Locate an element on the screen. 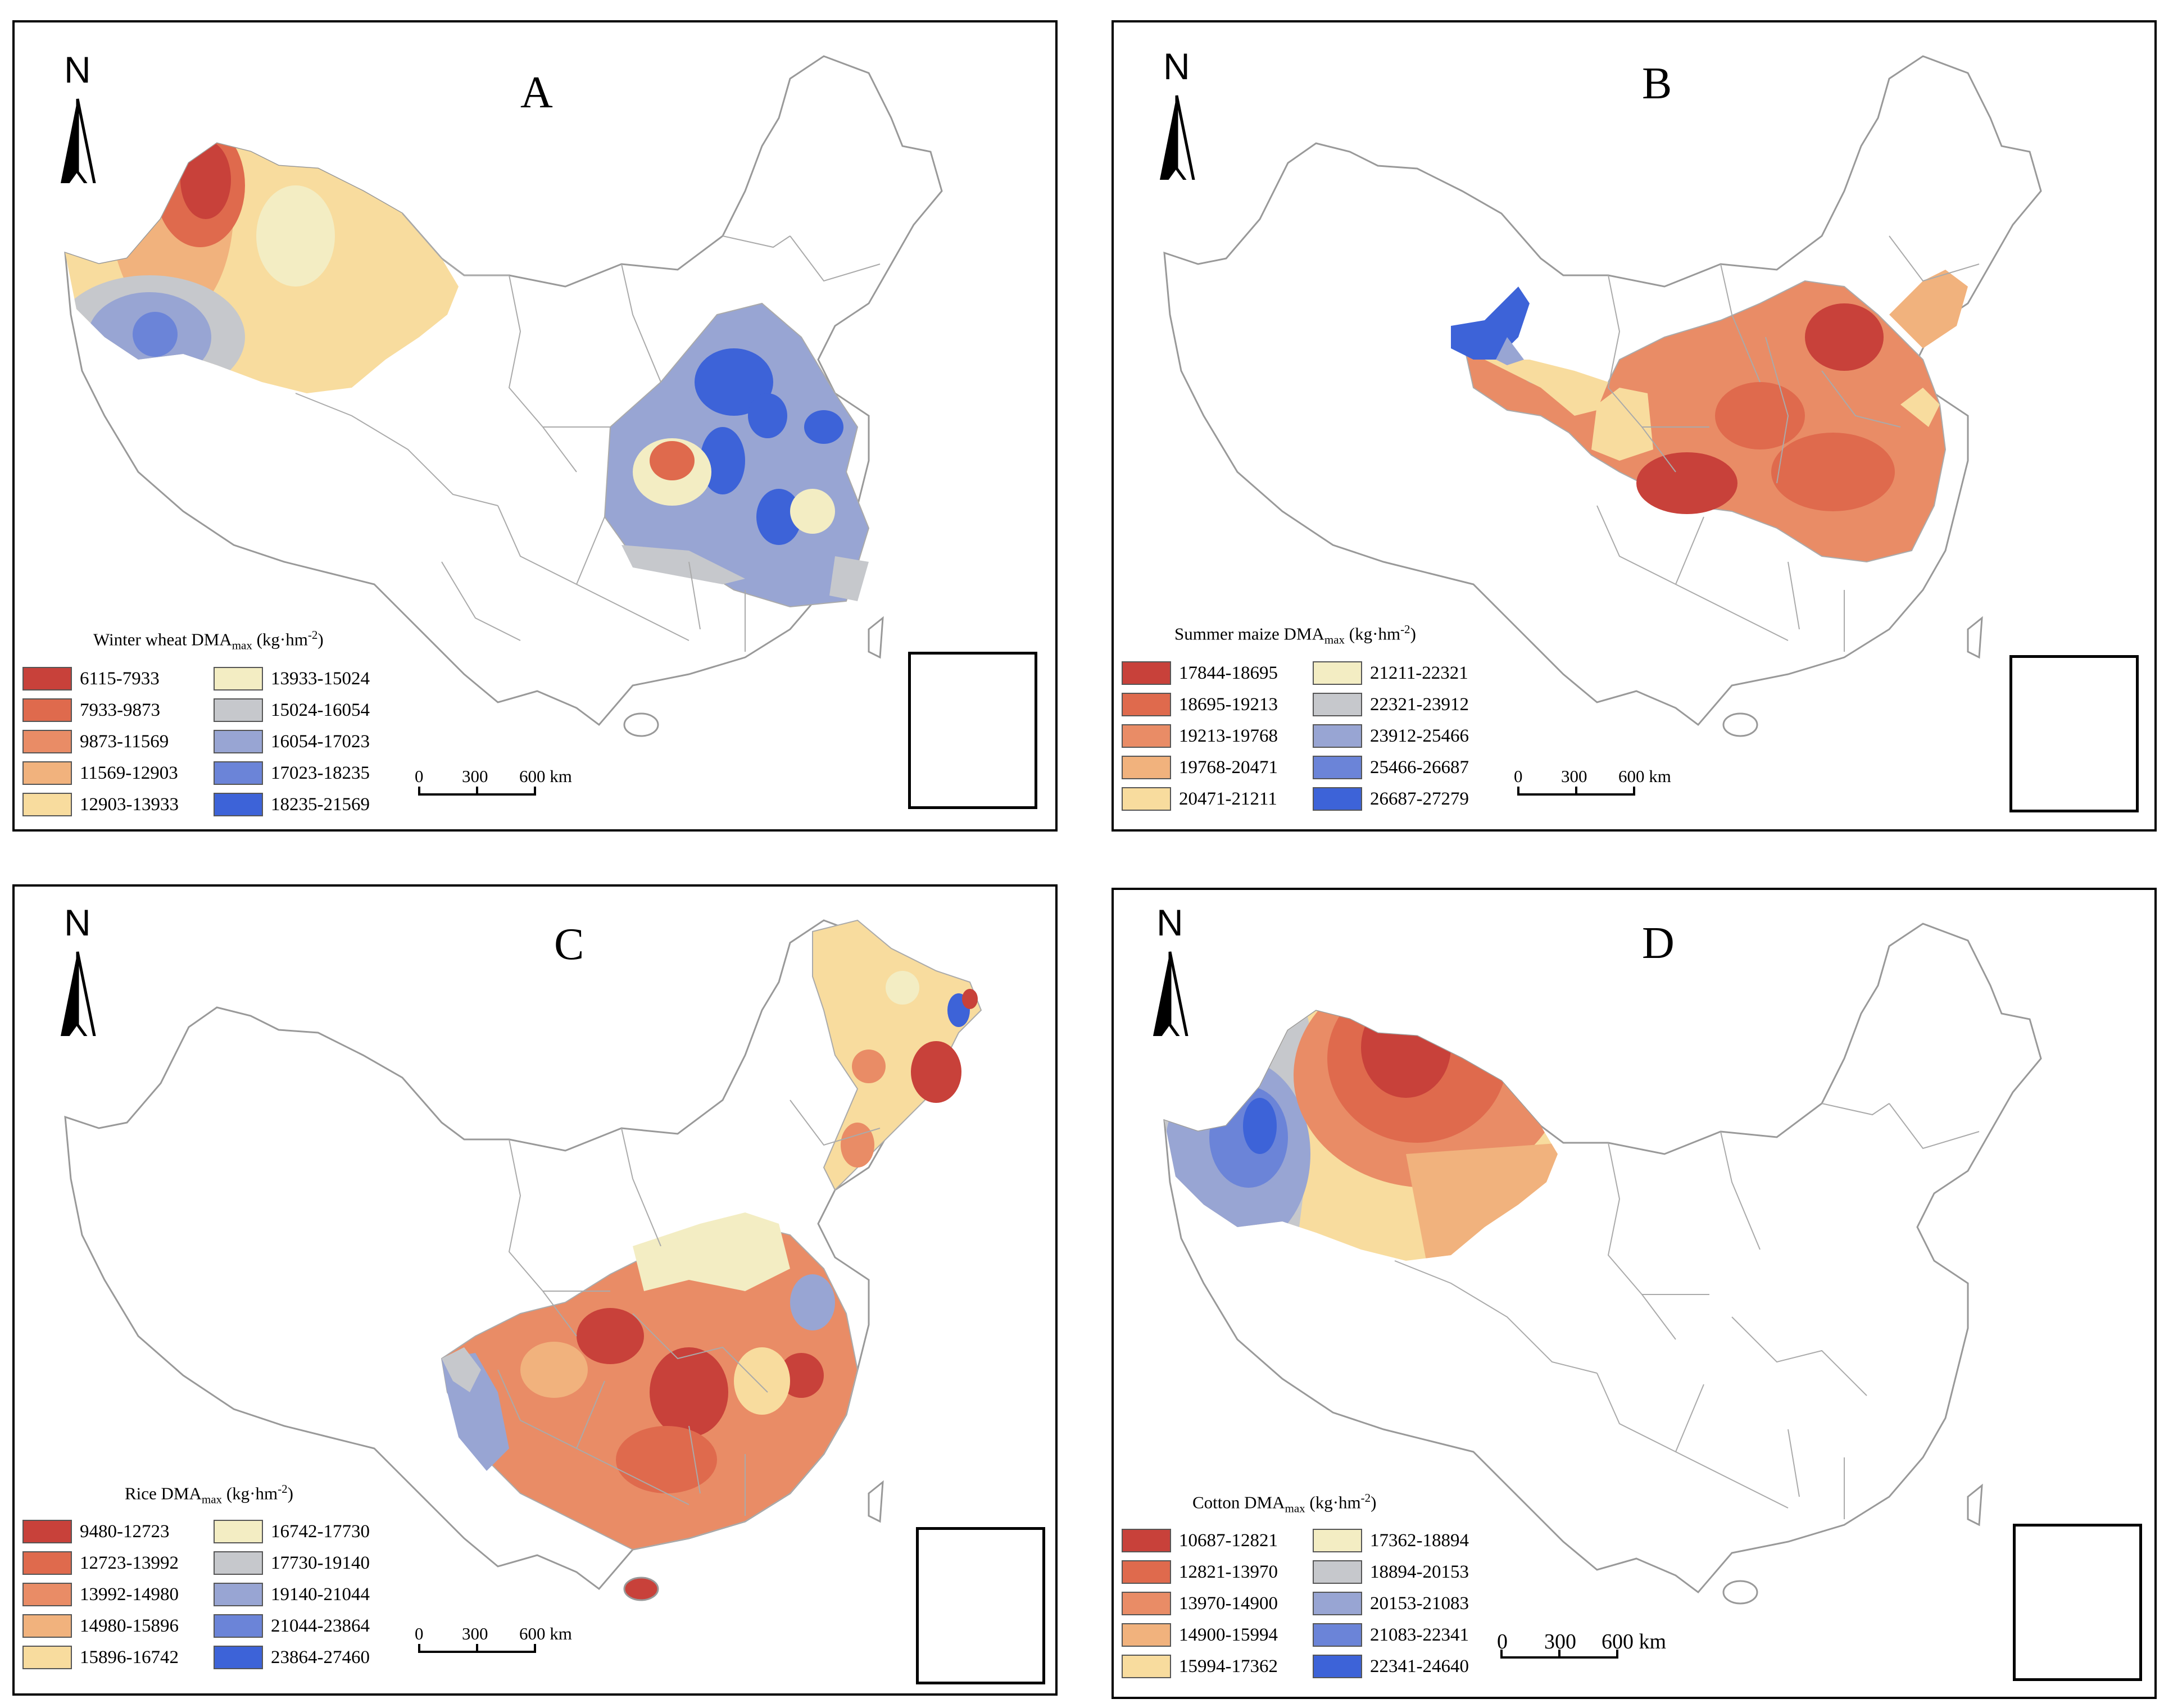 This screenshot has height=1708, width=2164. legend-label: 13933-15024 is located at coordinates (320, 679).